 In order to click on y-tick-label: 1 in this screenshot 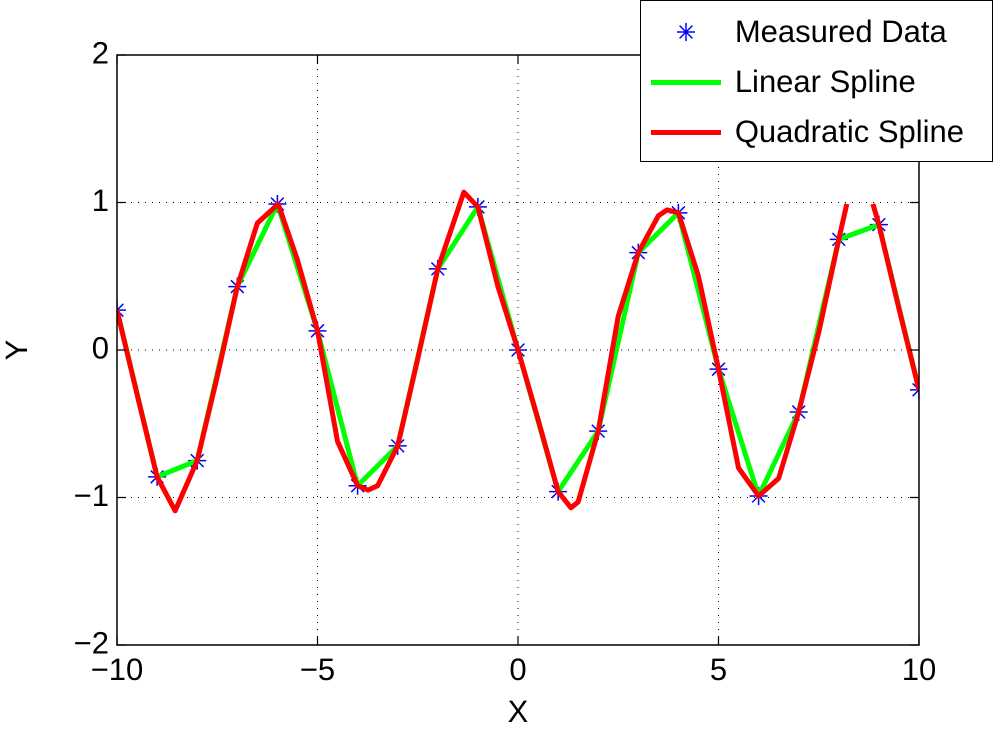, I will do `click(100, 200)`.